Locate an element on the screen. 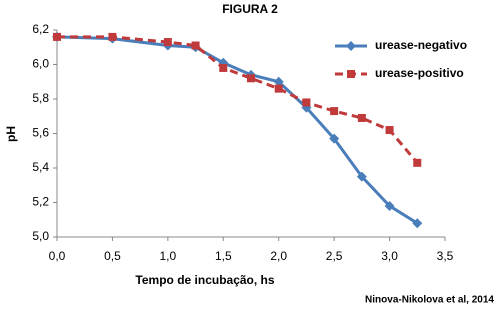 Image resolution: width=500 pixels, height=309 pixels. y-tick-label: 5,2 is located at coordinates (40, 202).